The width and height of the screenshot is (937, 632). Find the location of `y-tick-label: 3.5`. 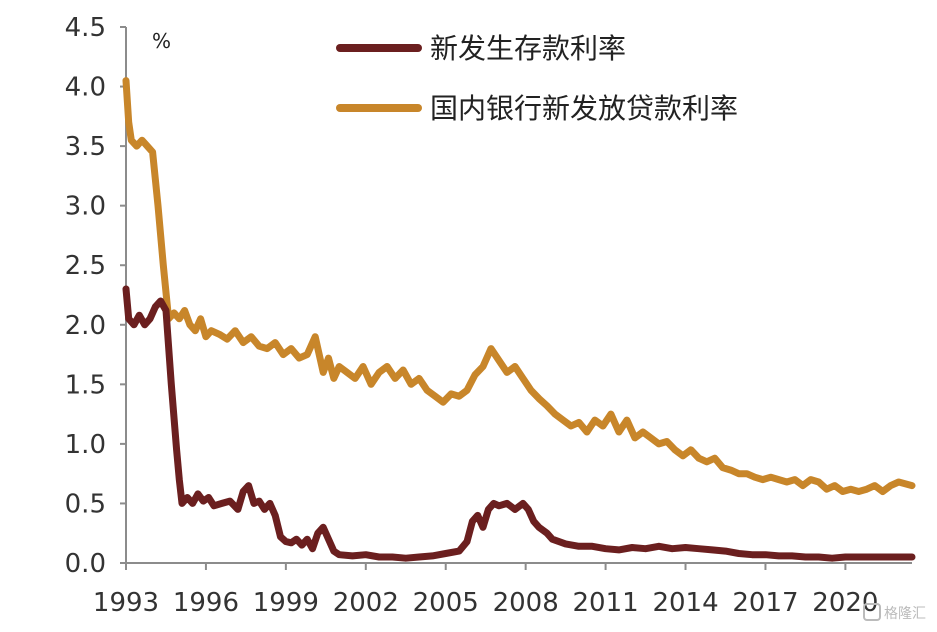

y-tick-label: 3.5 is located at coordinates (85, 147).